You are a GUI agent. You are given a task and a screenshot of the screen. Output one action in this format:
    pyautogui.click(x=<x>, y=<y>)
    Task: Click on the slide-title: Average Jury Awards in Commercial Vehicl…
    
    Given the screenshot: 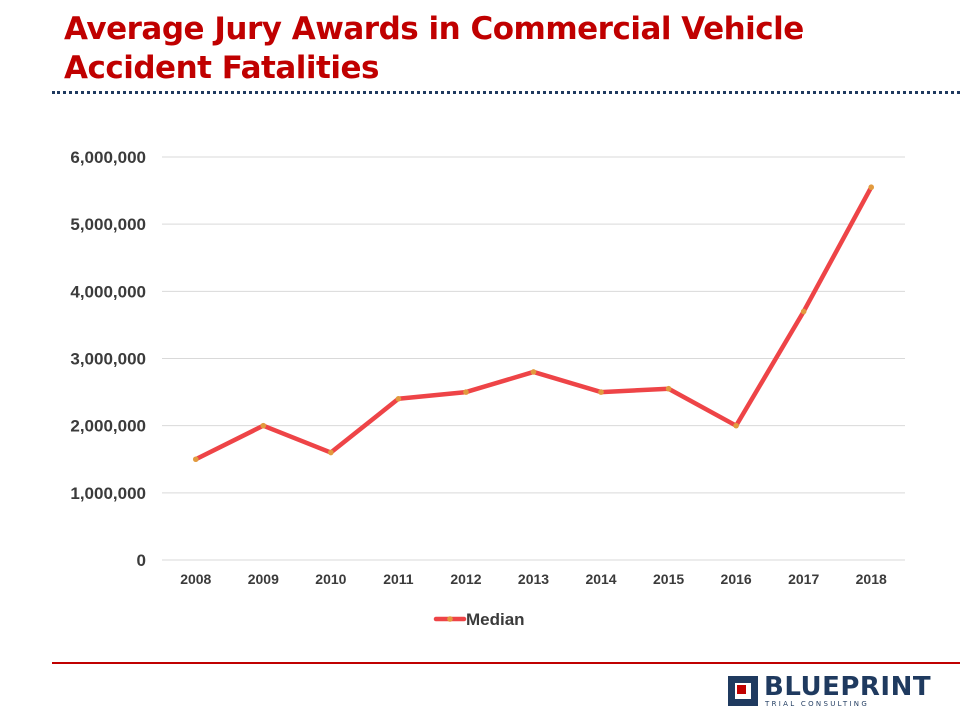 What is the action you would take?
    pyautogui.click(x=494, y=49)
    